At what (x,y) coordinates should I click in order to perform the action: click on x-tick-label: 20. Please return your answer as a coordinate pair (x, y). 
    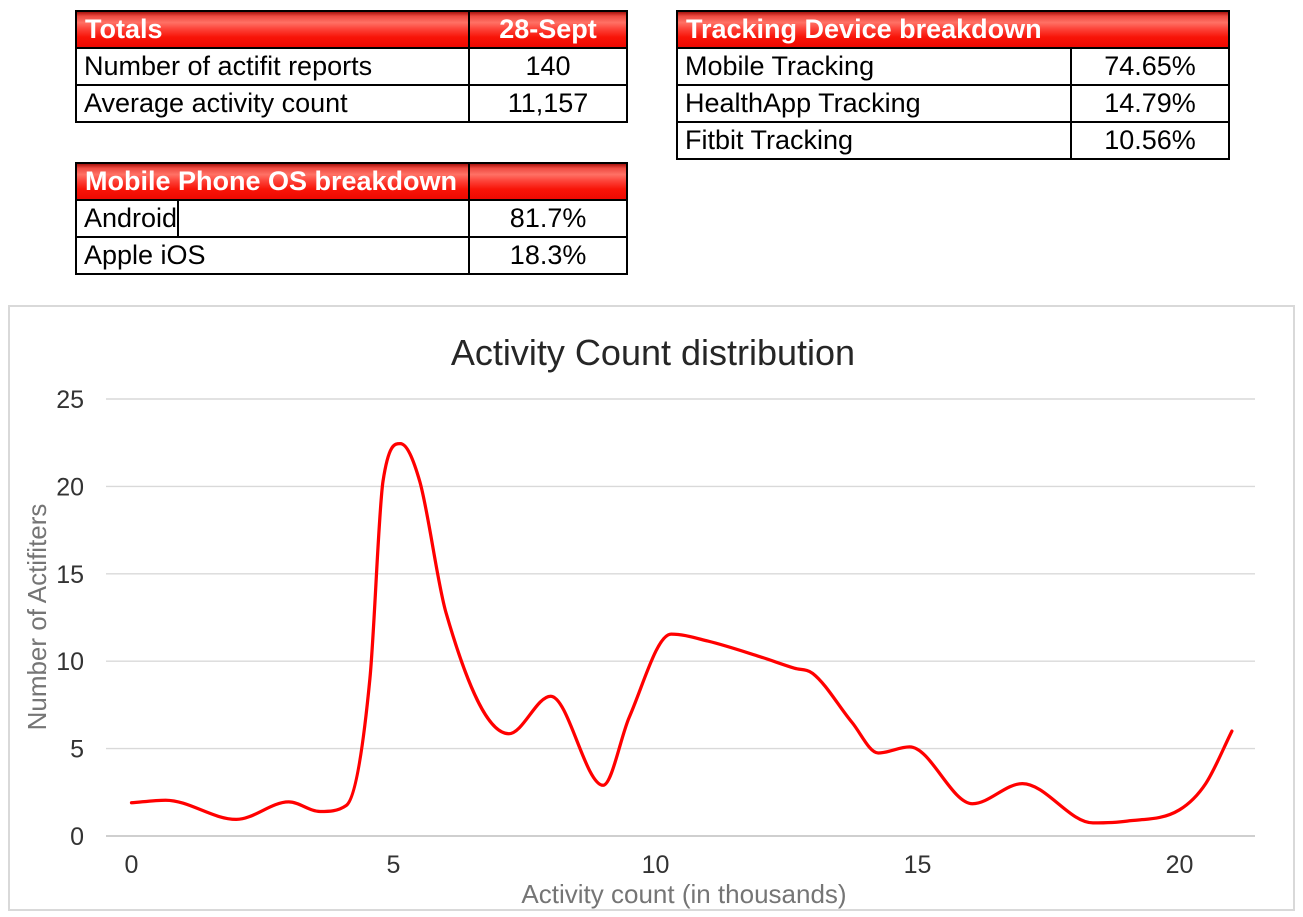
    Looking at the image, I should click on (1180, 865).